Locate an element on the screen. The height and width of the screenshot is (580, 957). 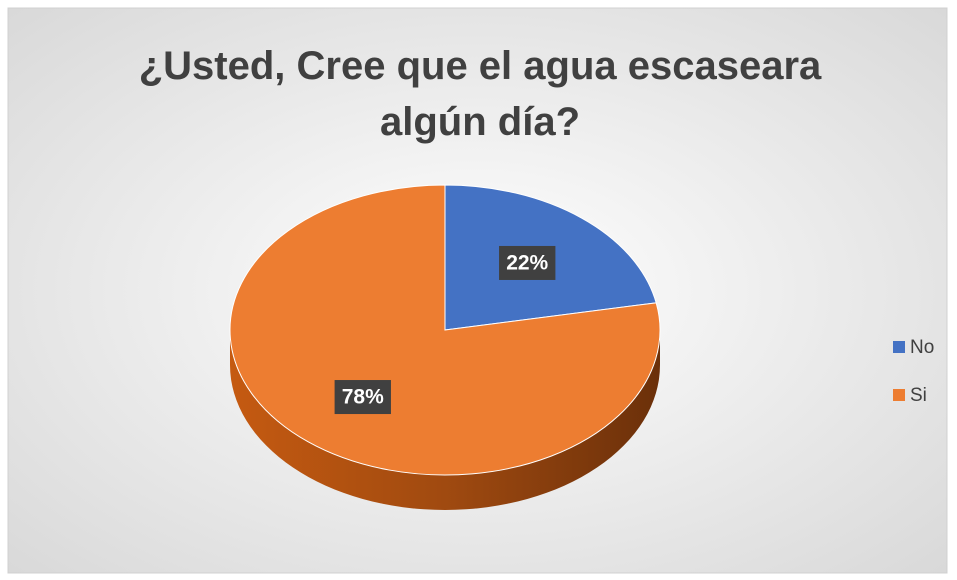
legend: No Si is located at coordinates (913, 371).